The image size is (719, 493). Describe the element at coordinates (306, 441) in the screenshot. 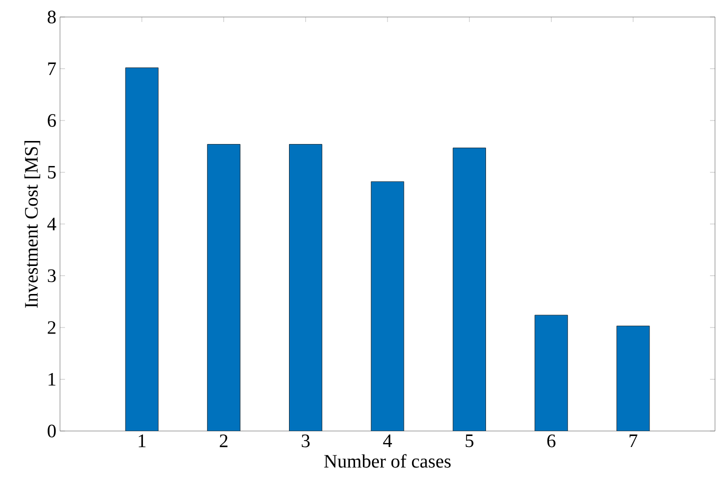

I see `x-tick-label: 3` at that location.